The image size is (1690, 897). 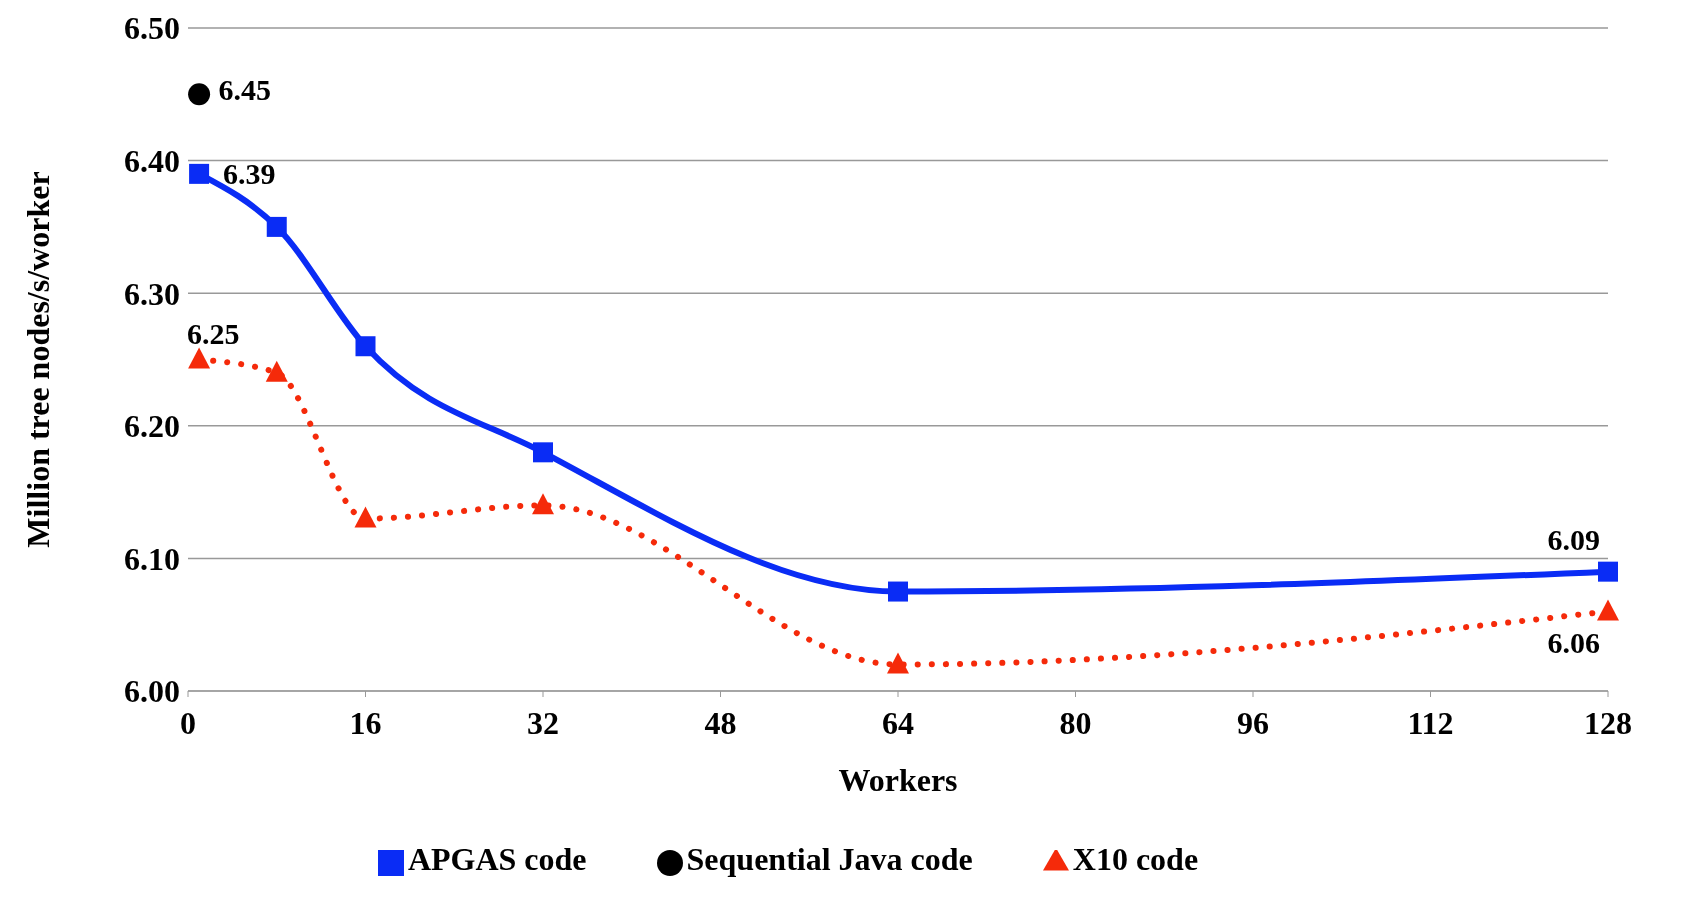 What do you see at coordinates (497, 859) in the screenshot?
I see `legend-label: APGAS code` at bounding box center [497, 859].